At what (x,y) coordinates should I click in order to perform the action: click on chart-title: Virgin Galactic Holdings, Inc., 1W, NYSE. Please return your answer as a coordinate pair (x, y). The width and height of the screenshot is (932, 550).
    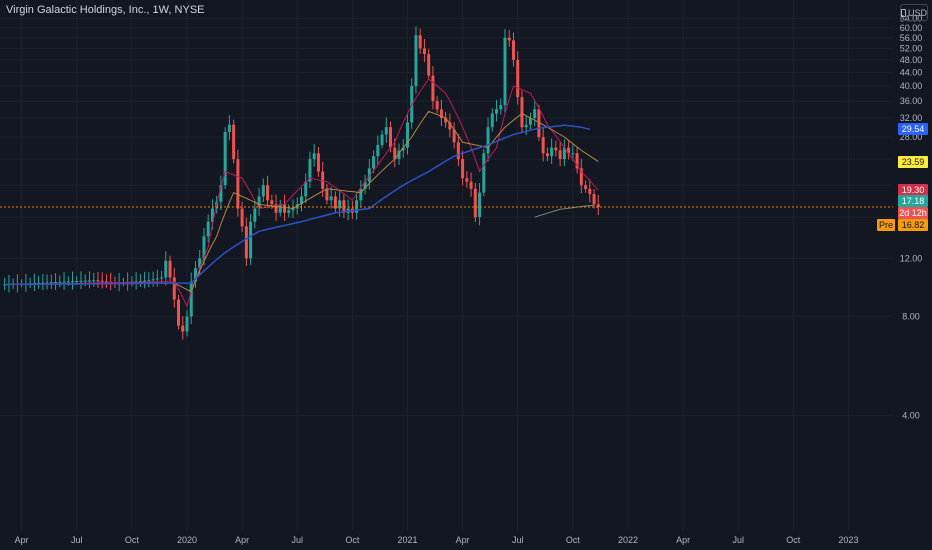
    Looking at the image, I should click on (105, 10).